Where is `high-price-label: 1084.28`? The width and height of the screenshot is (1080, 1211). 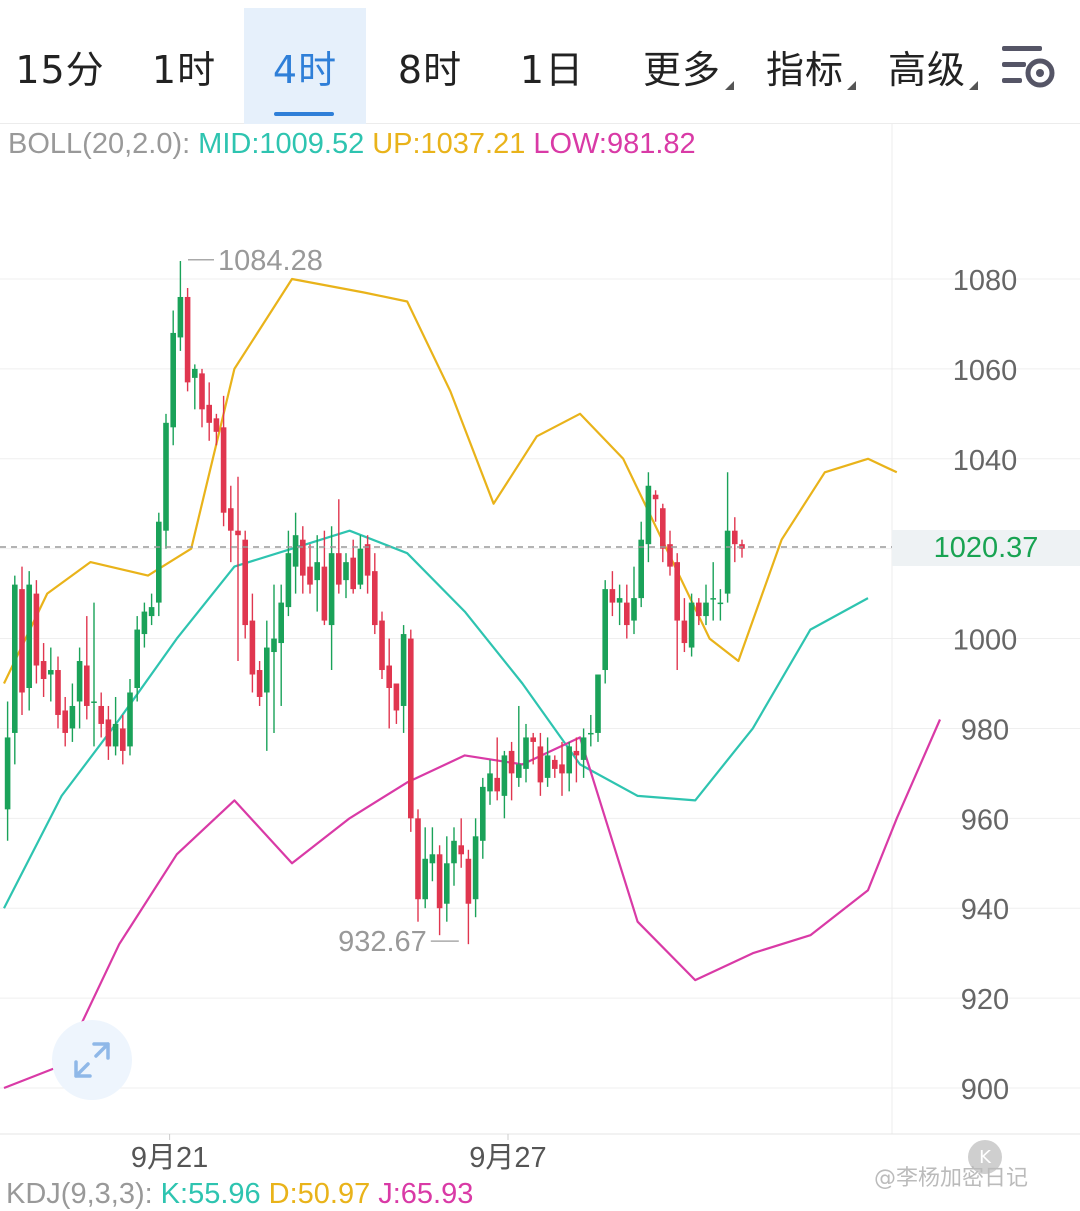
high-price-label: 1084.28 is located at coordinates (270, 261).